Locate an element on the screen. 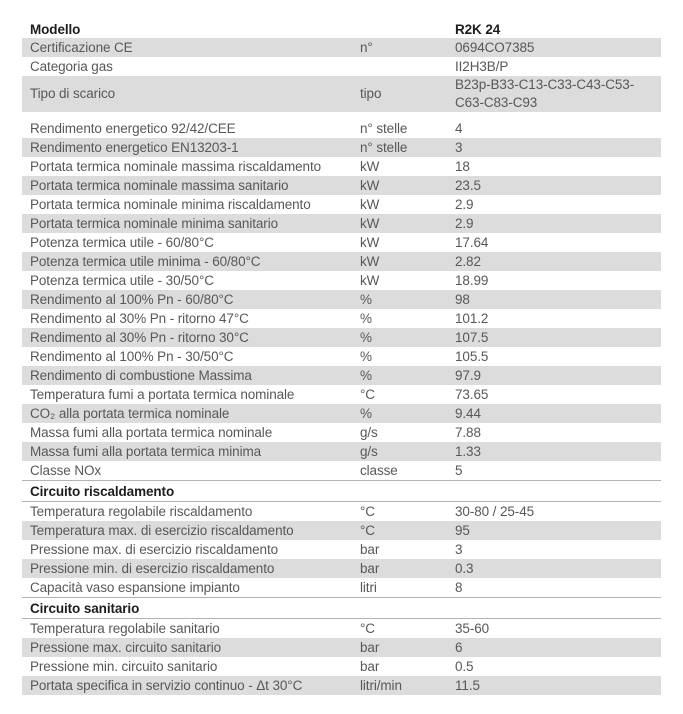 This screenshot has height=714, width=683. row-label: Pressione min. circuito sanitario is located at coordinates (124, 666).